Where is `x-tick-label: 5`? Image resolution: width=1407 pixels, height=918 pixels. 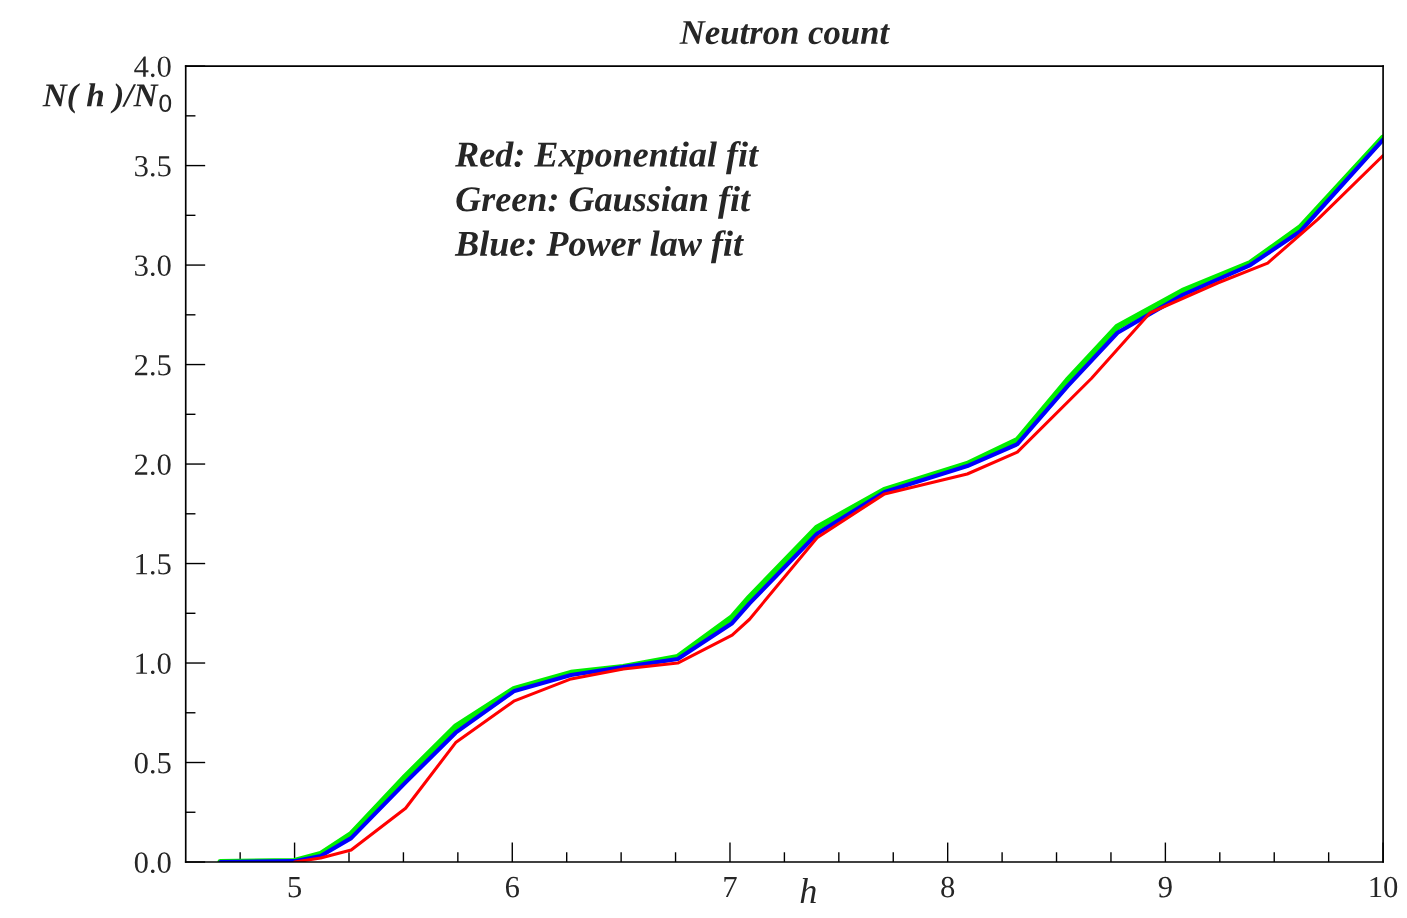
x-tick-label: 5 is located at coordinates (295, 887).